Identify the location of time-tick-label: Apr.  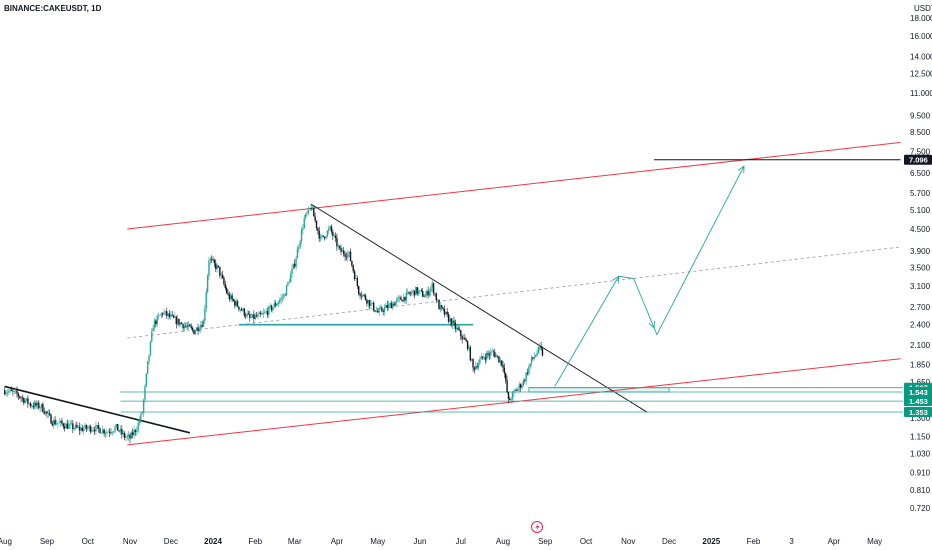
(337, 541).